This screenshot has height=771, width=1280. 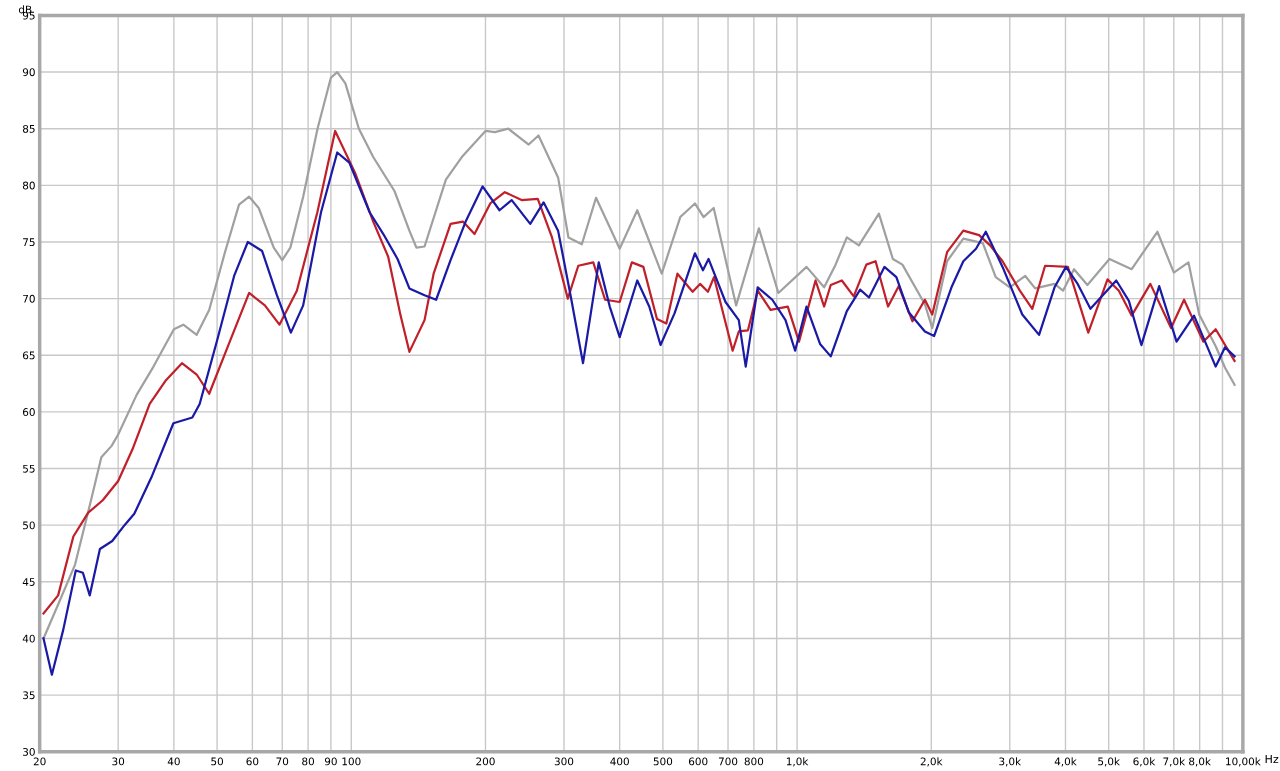 I want to click on y-tick-label: 50, so click(x=29, y=525).